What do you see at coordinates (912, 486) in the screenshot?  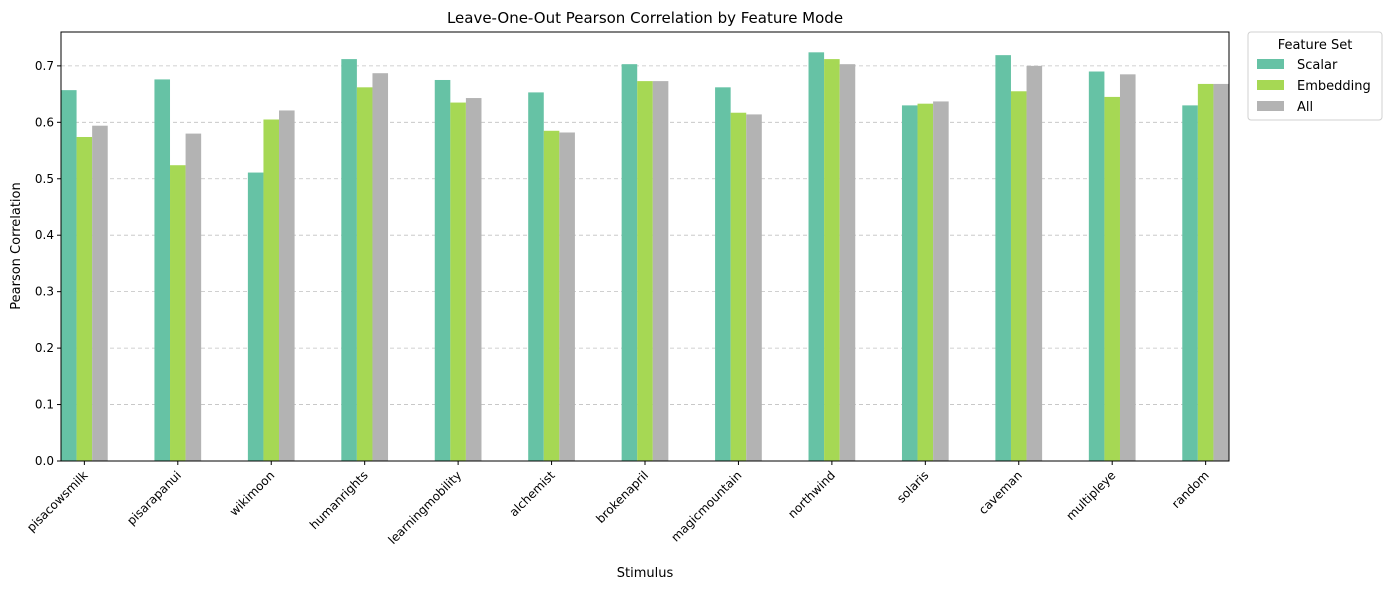 I see `x-tick-label: solaris` at bounding box center [912, 486].